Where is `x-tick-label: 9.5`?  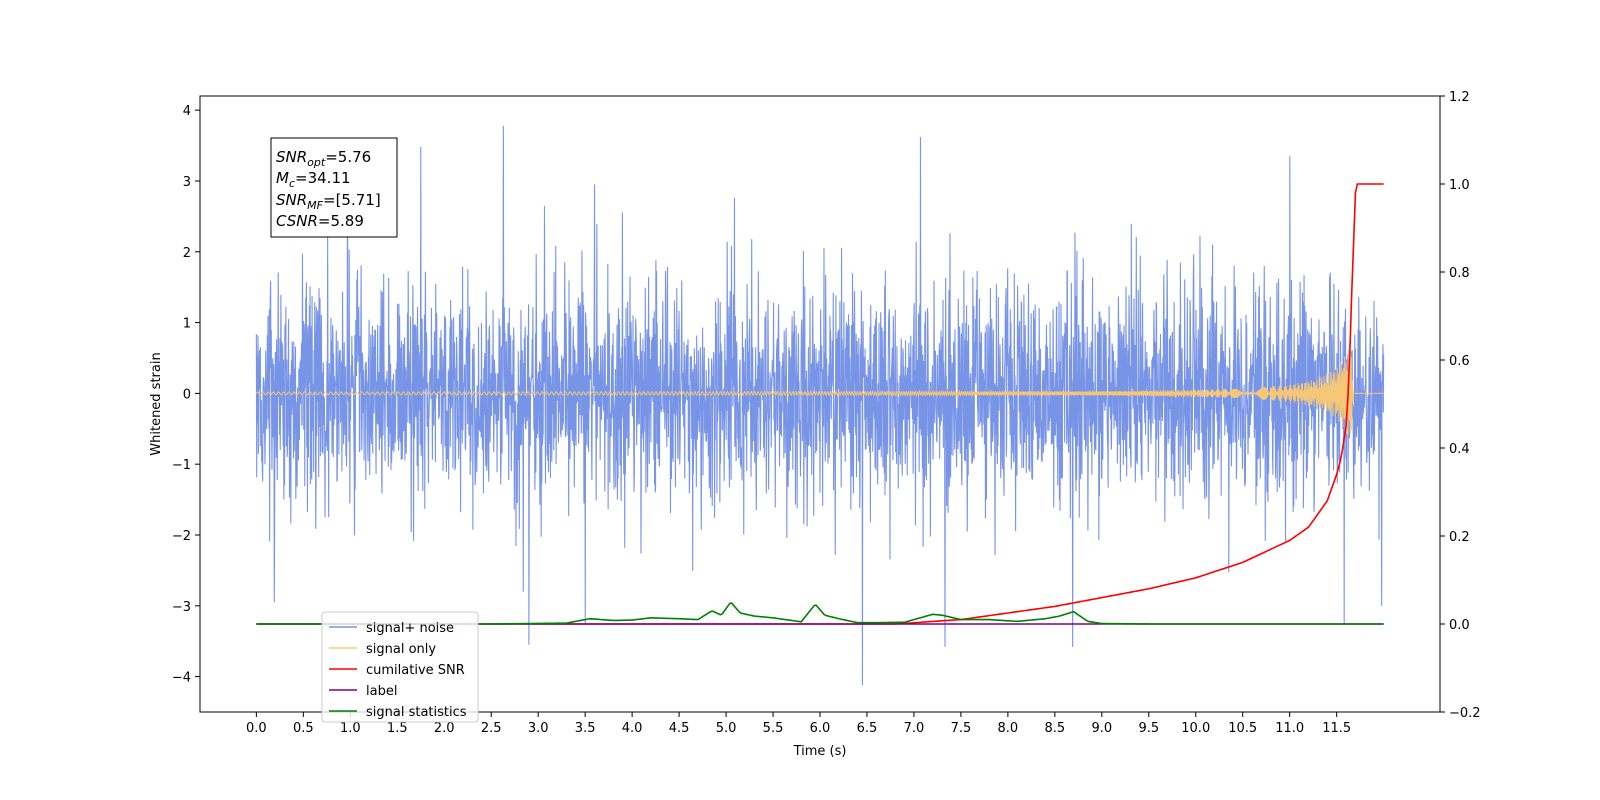
x-tick-label: 9.5 is located at coordinates (1148, 728).